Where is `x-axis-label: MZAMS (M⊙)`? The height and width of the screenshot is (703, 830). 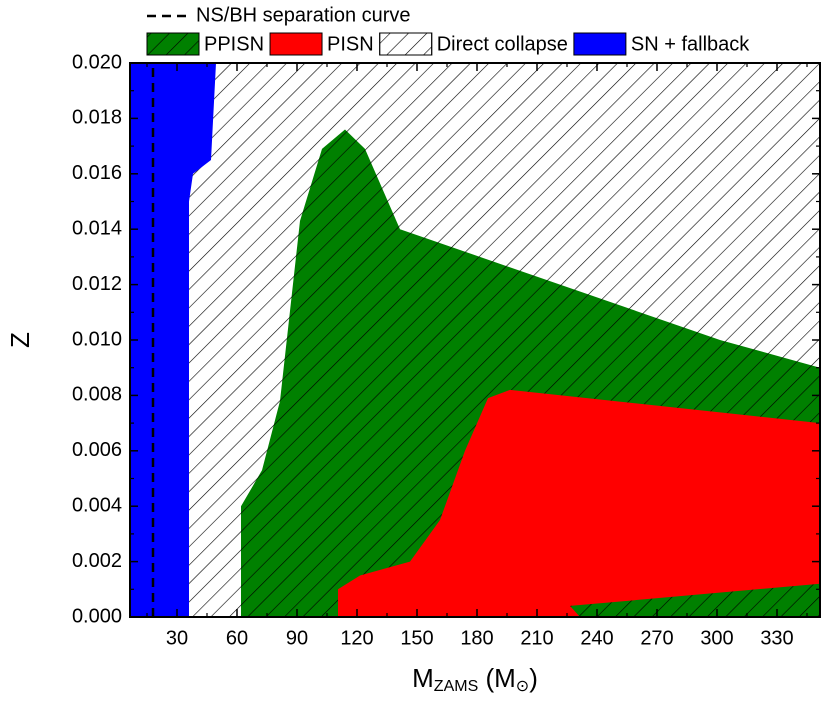
x-axis-label: MZAMS (M⊙) is located at coordinates (475, 679).